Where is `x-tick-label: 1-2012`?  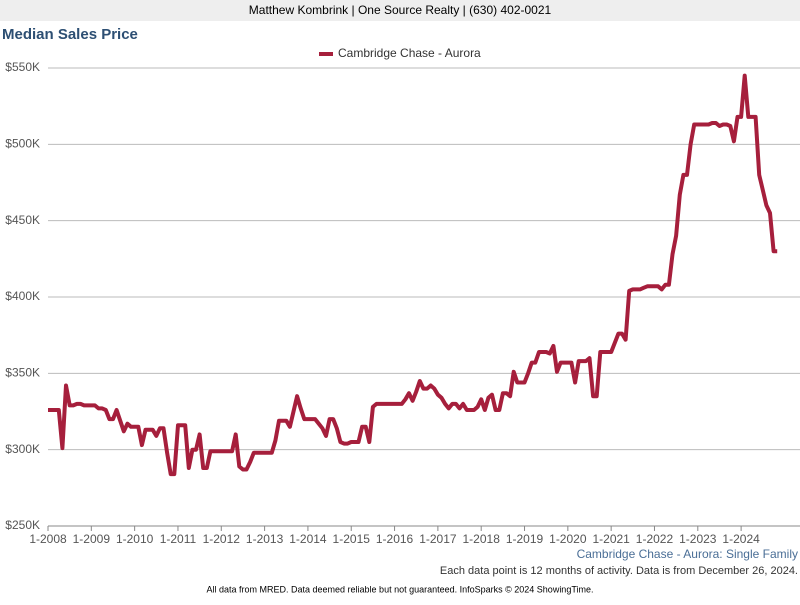
x-tick-label: 1-2012 is located at coordinates (222, 539).